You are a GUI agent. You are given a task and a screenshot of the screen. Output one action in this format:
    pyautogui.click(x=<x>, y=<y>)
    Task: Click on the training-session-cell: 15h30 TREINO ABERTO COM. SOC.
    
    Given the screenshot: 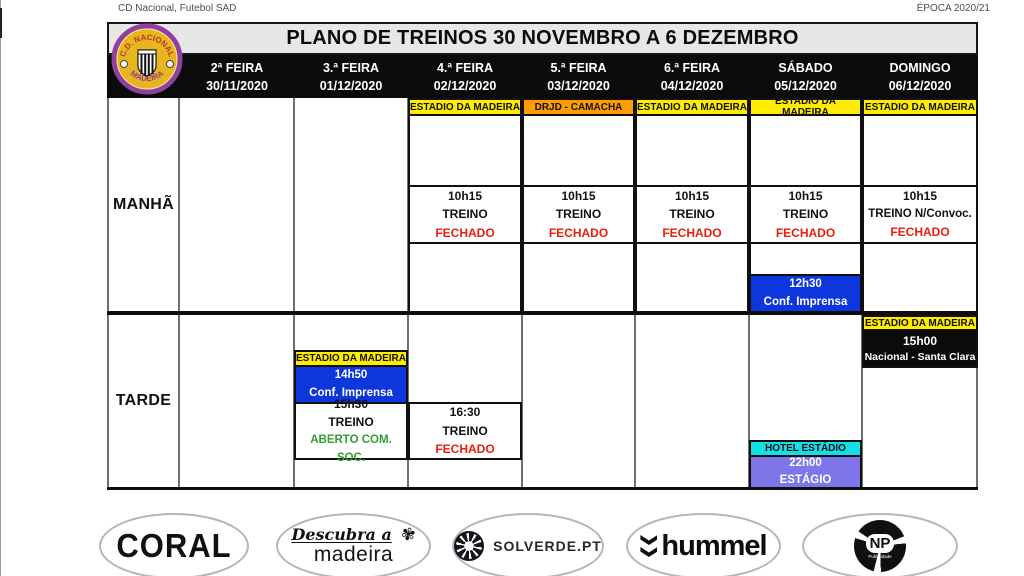 What is the action you would take?
    pyautogui.click(x=351, y=430)
    